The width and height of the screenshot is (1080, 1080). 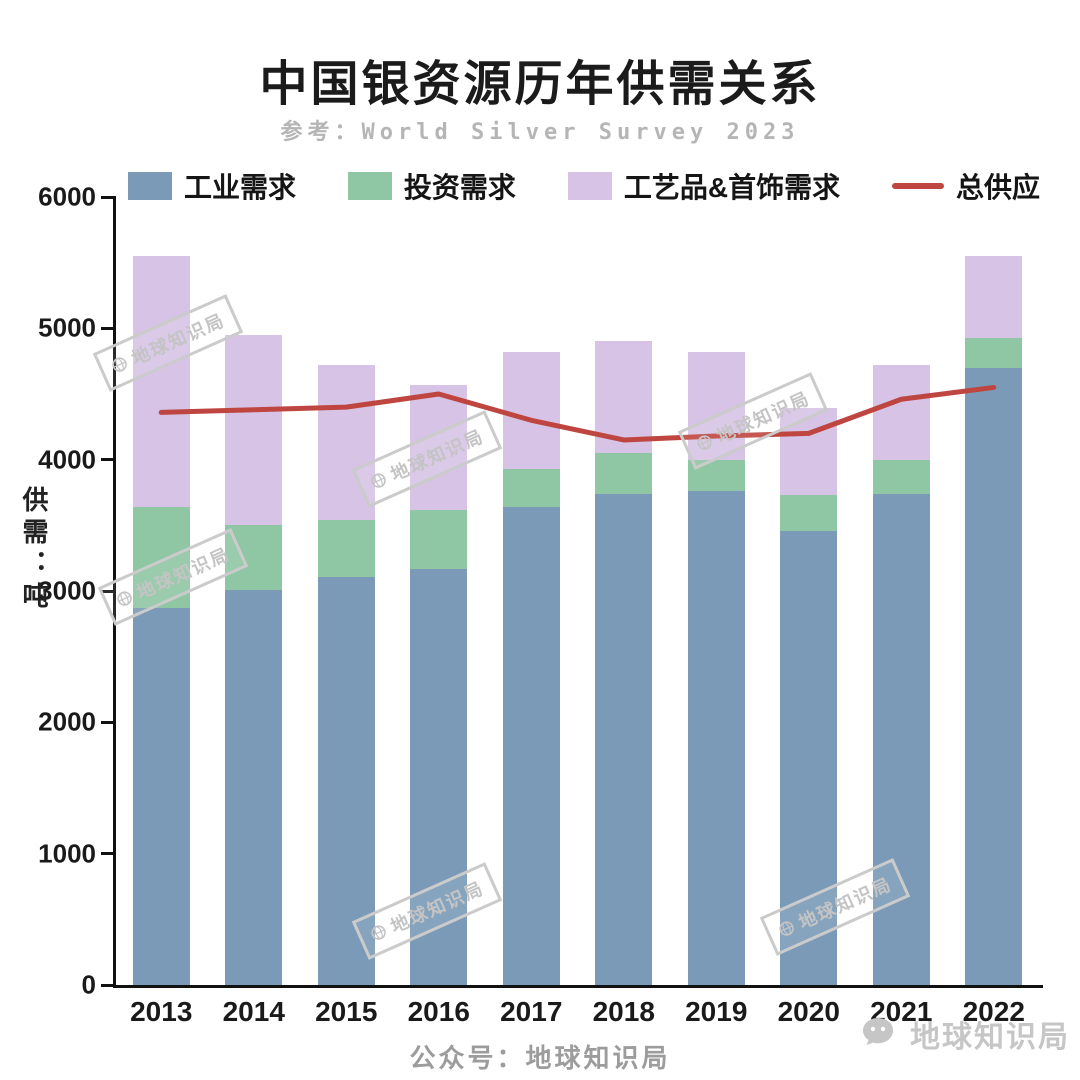 I want to click on legend-label-industrial: 工业需求, so click(x=240, y=187).